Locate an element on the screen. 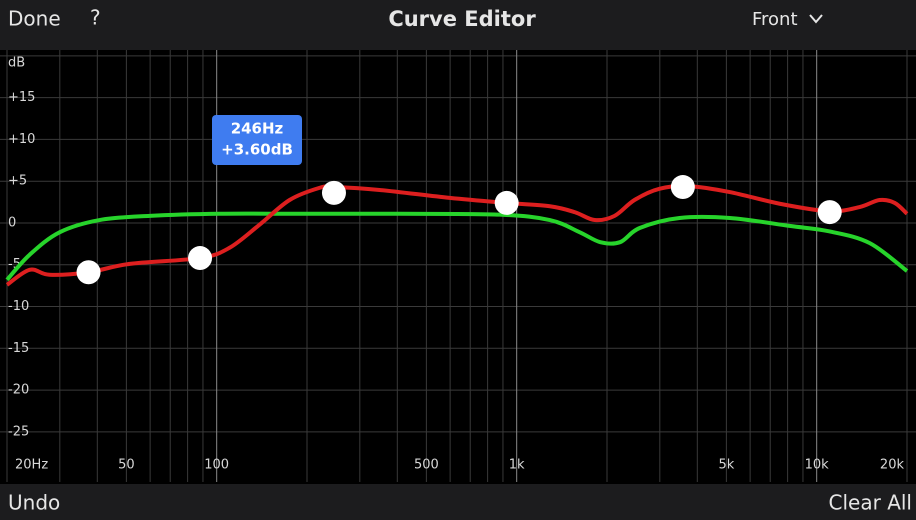 The width and height of the screenshot is (916, 520). clear-all-button: Clear All is located at coordinates (870, 503).